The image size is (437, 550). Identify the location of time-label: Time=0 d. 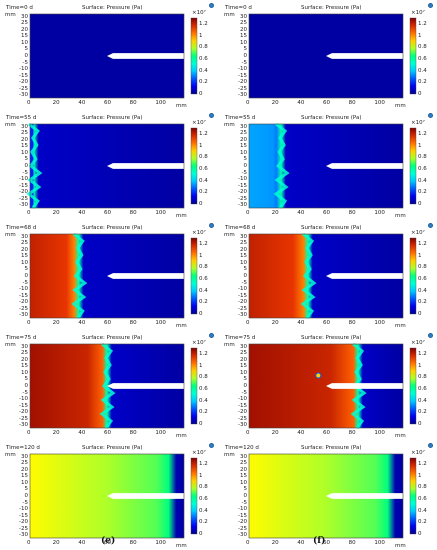
(238, 8).